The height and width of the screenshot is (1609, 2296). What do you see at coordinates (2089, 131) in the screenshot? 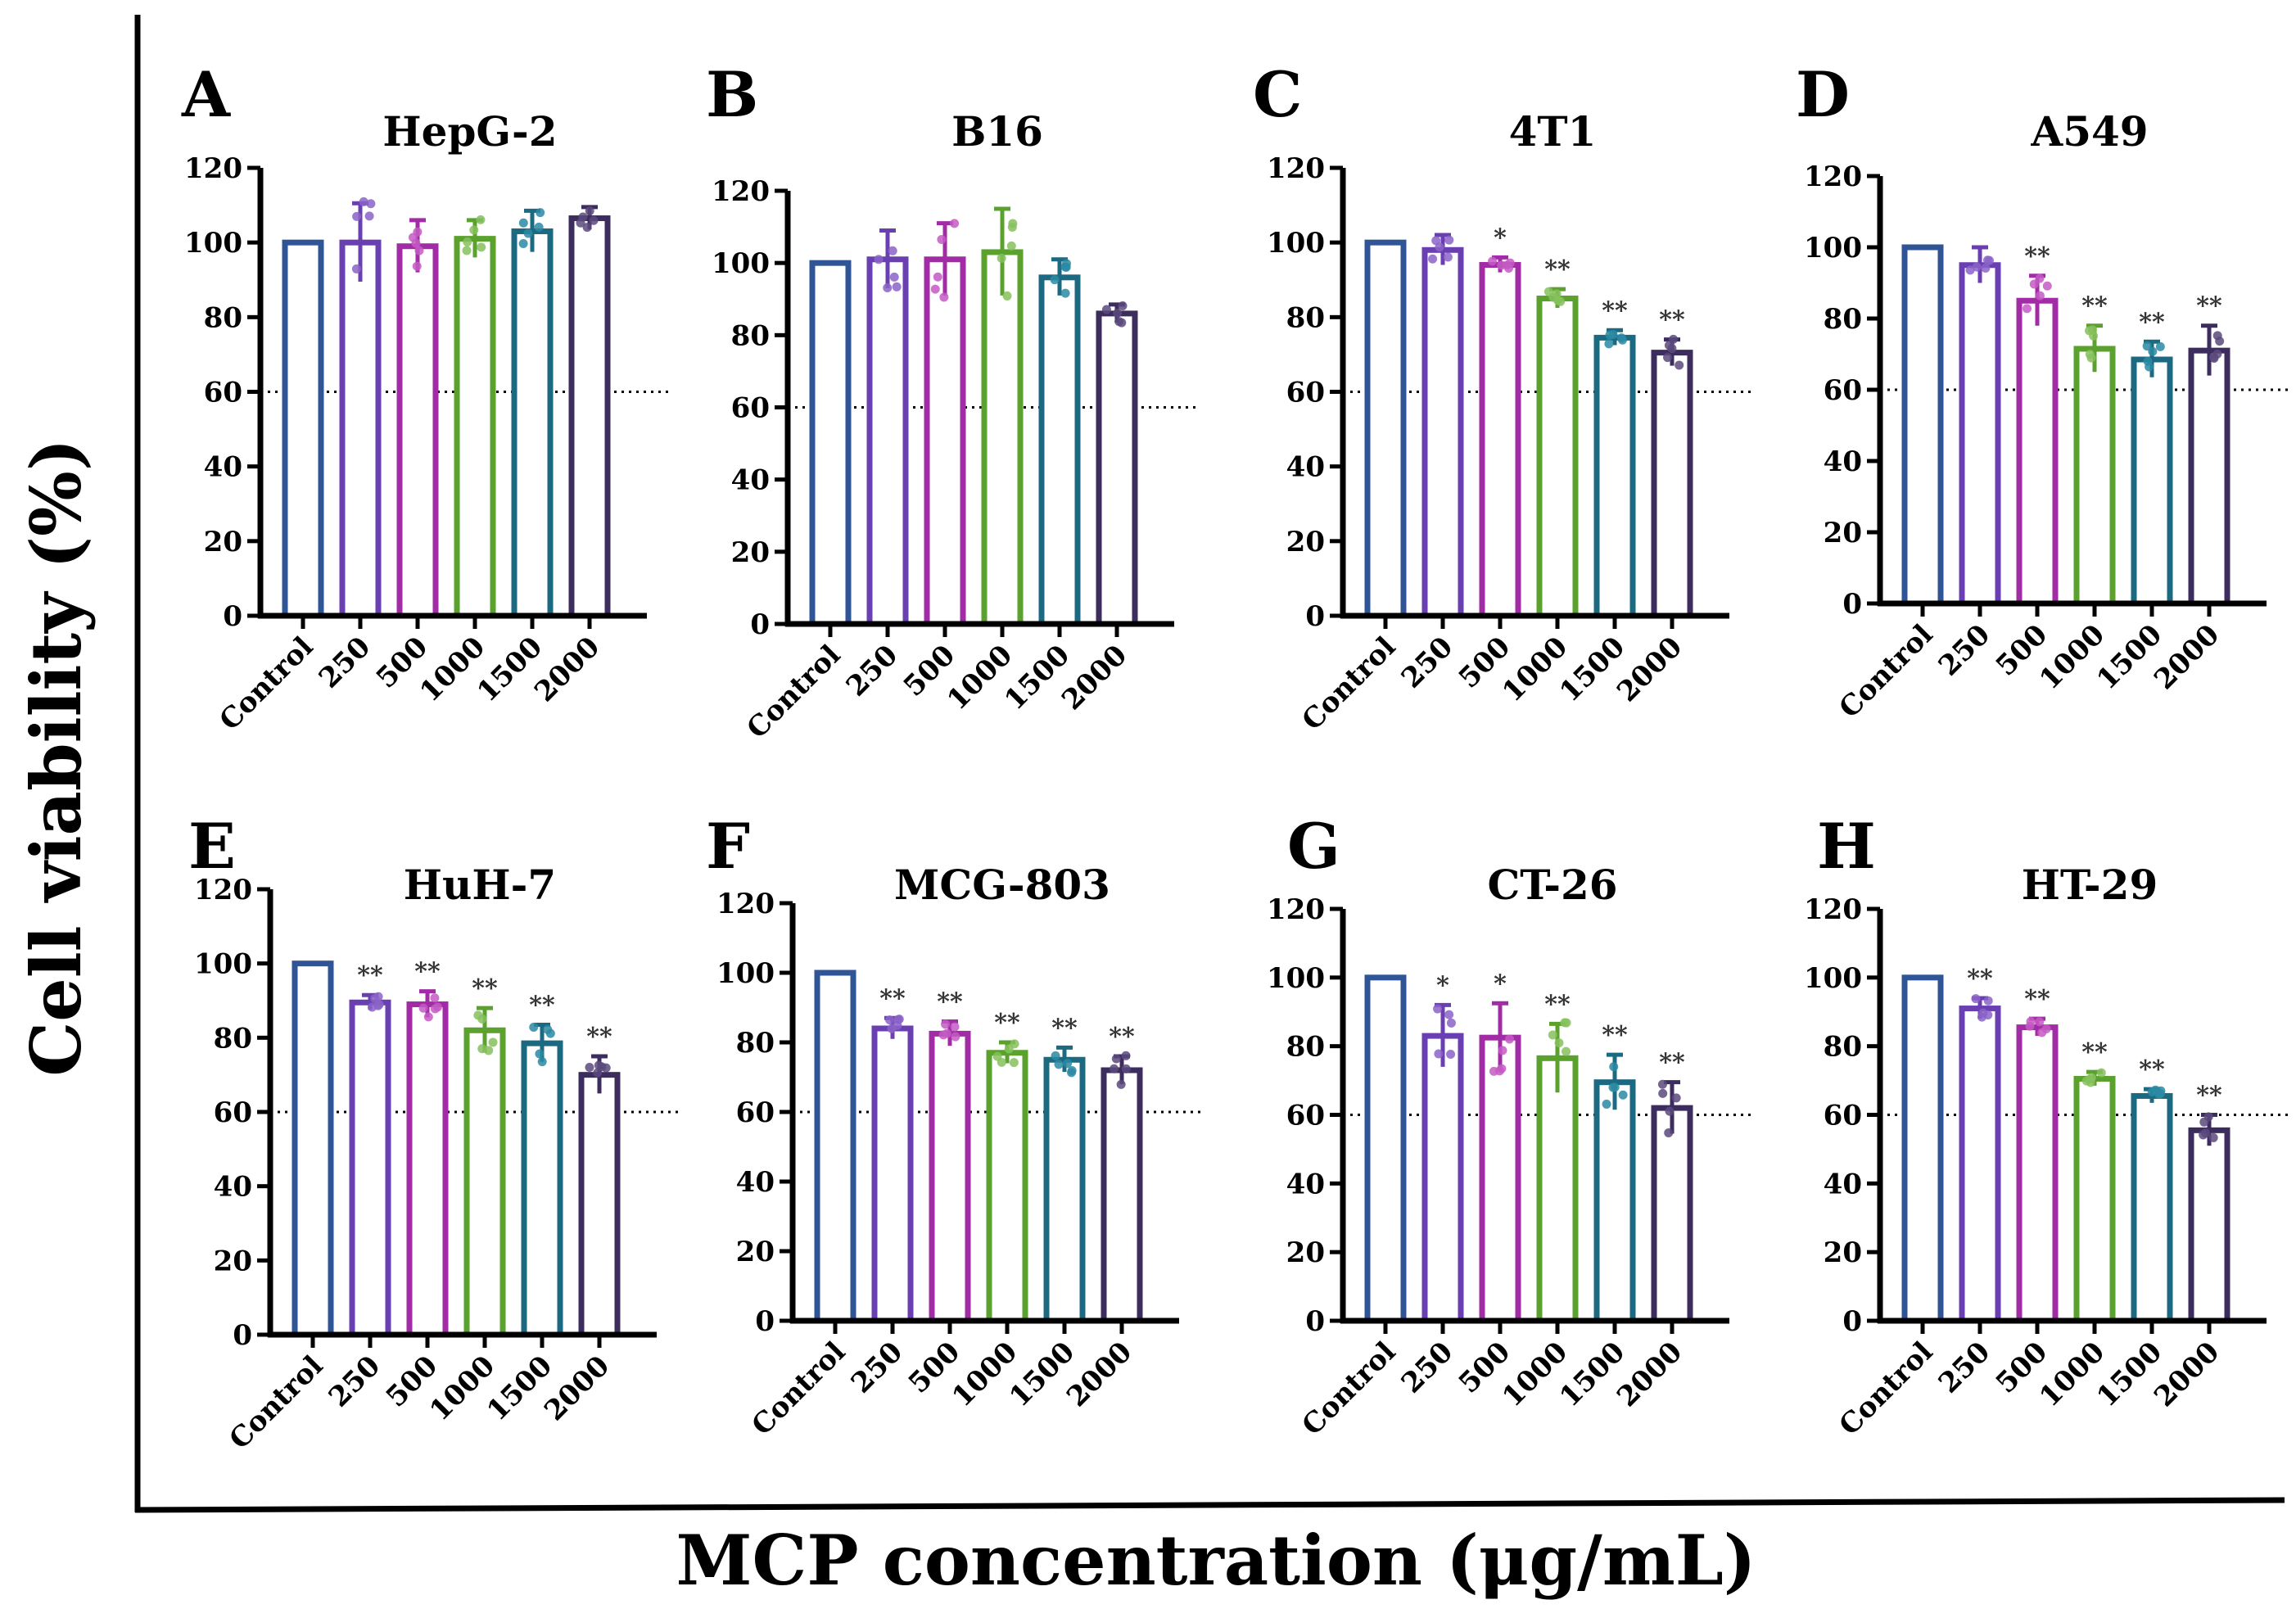
I see `panel-title: A549` at bounding box center [2089, 131].